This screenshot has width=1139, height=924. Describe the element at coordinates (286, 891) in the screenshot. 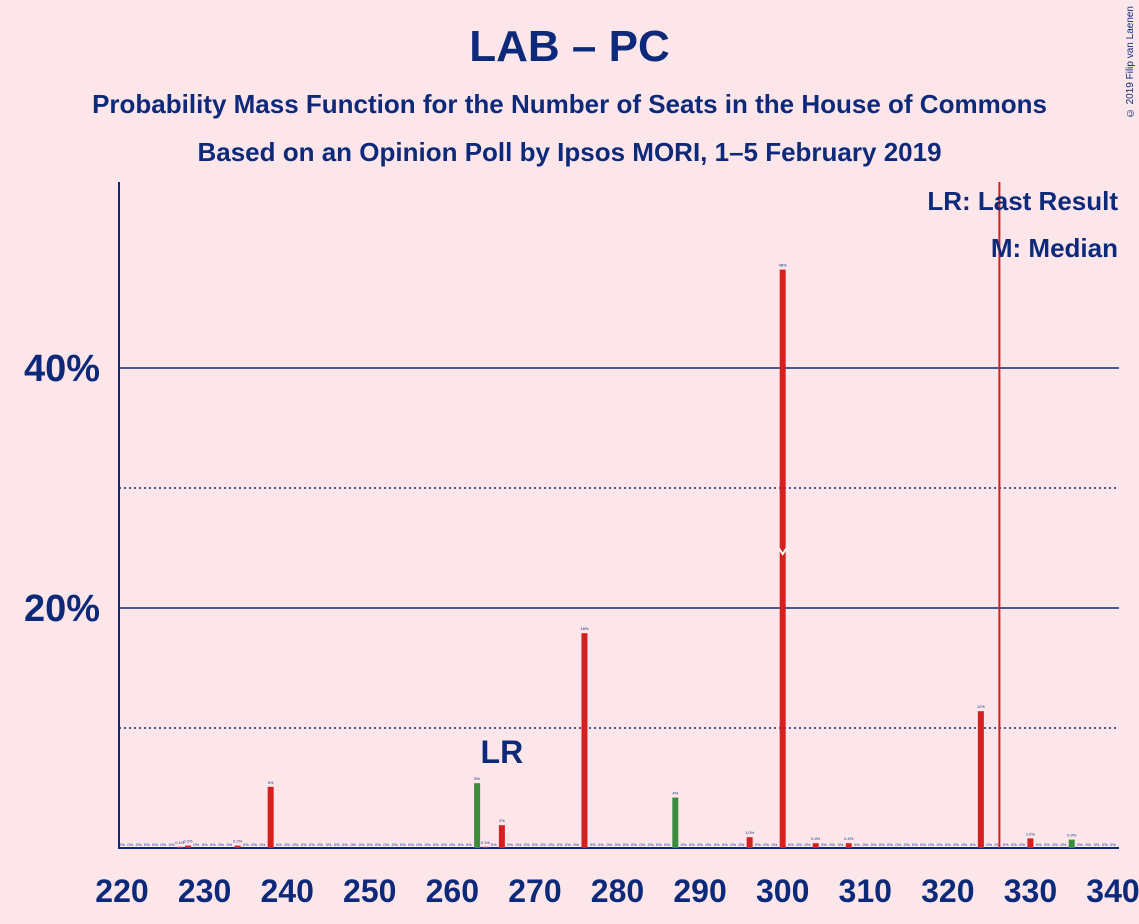

I see `x-tick-label: 240` at that location.